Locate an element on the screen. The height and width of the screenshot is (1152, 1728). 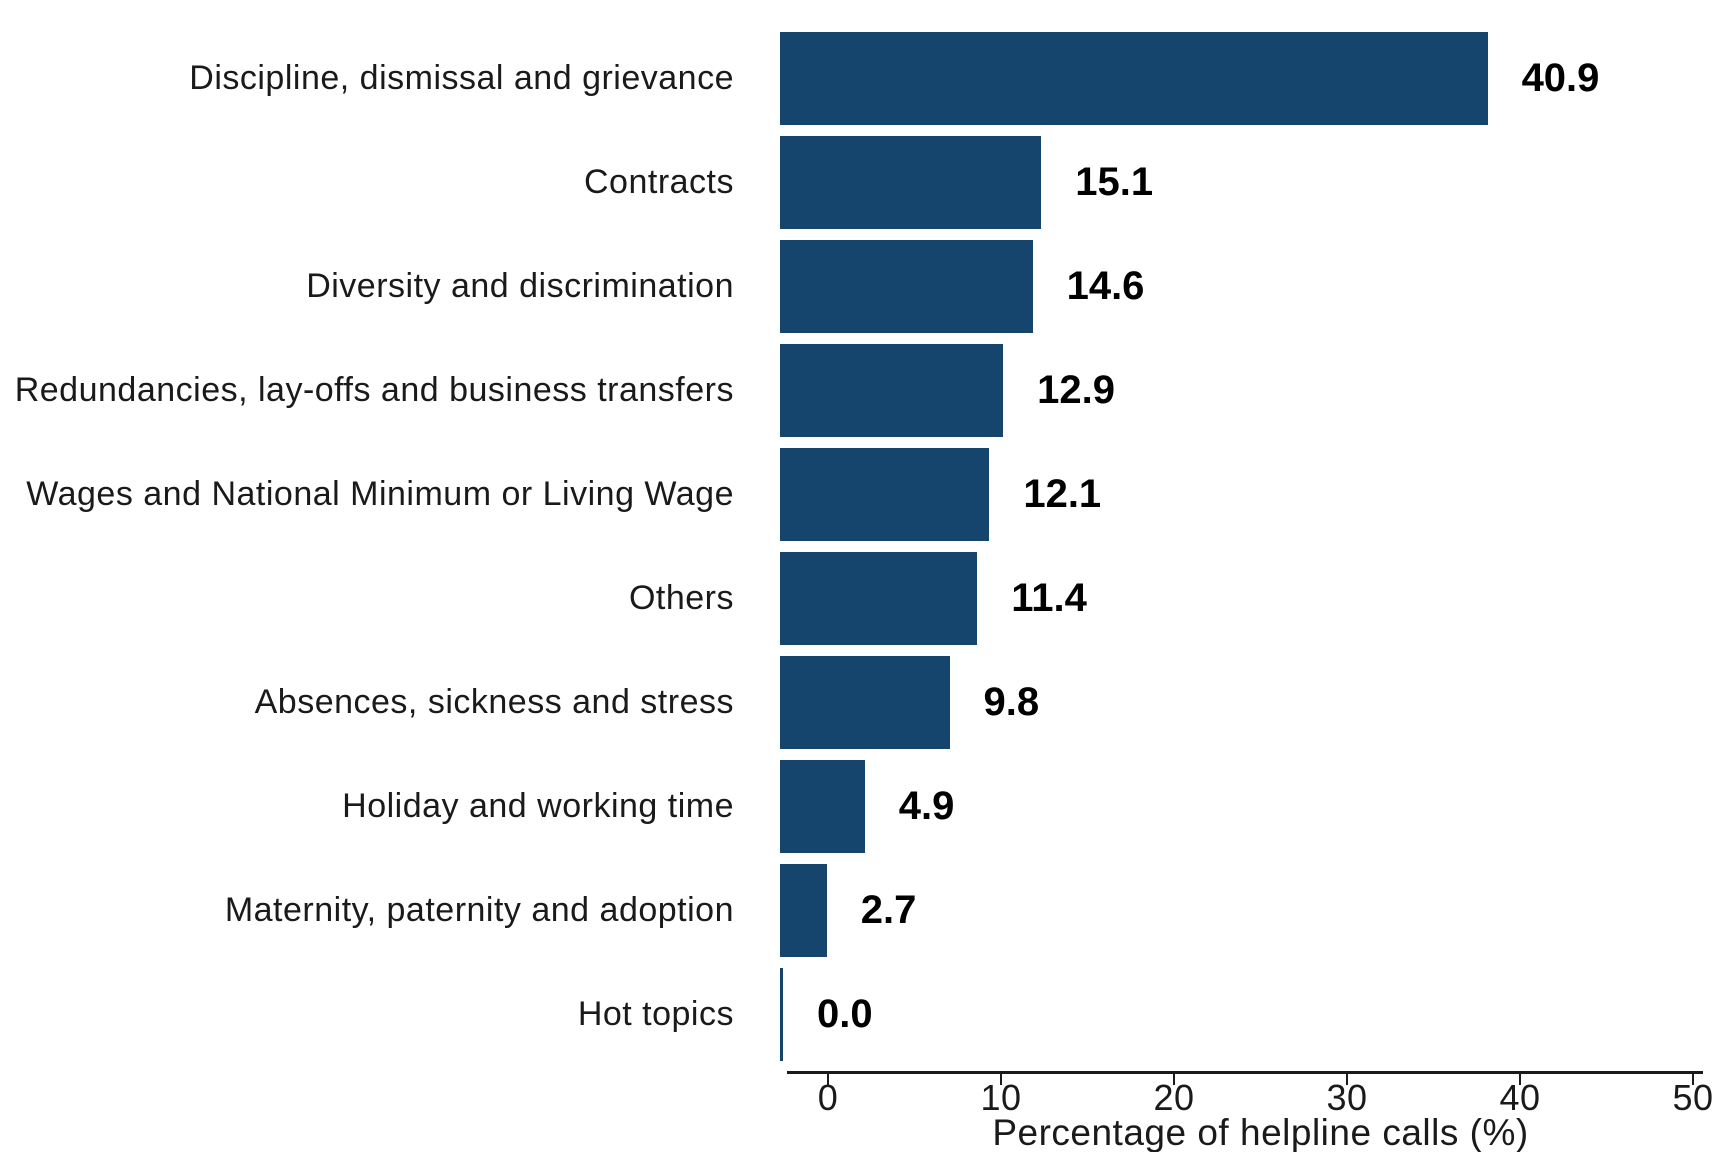
x-axis-tick-label: 40 is located at coordinates (1520, 1097).